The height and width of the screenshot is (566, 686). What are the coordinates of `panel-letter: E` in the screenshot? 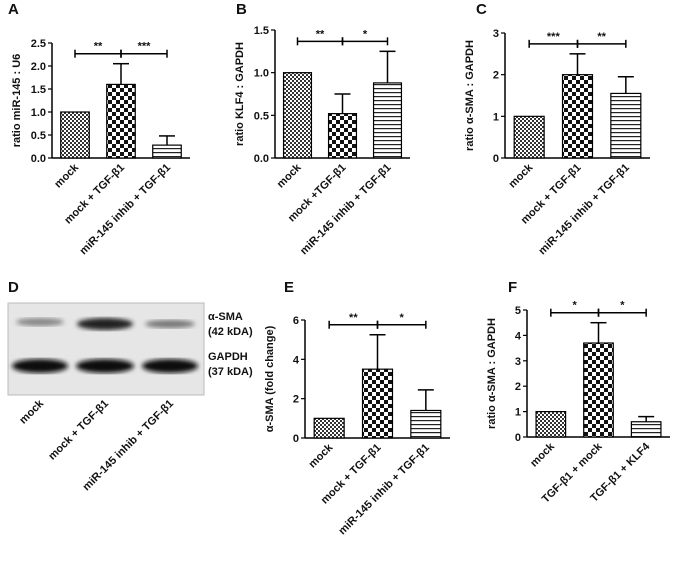 It's located at (289, 287).